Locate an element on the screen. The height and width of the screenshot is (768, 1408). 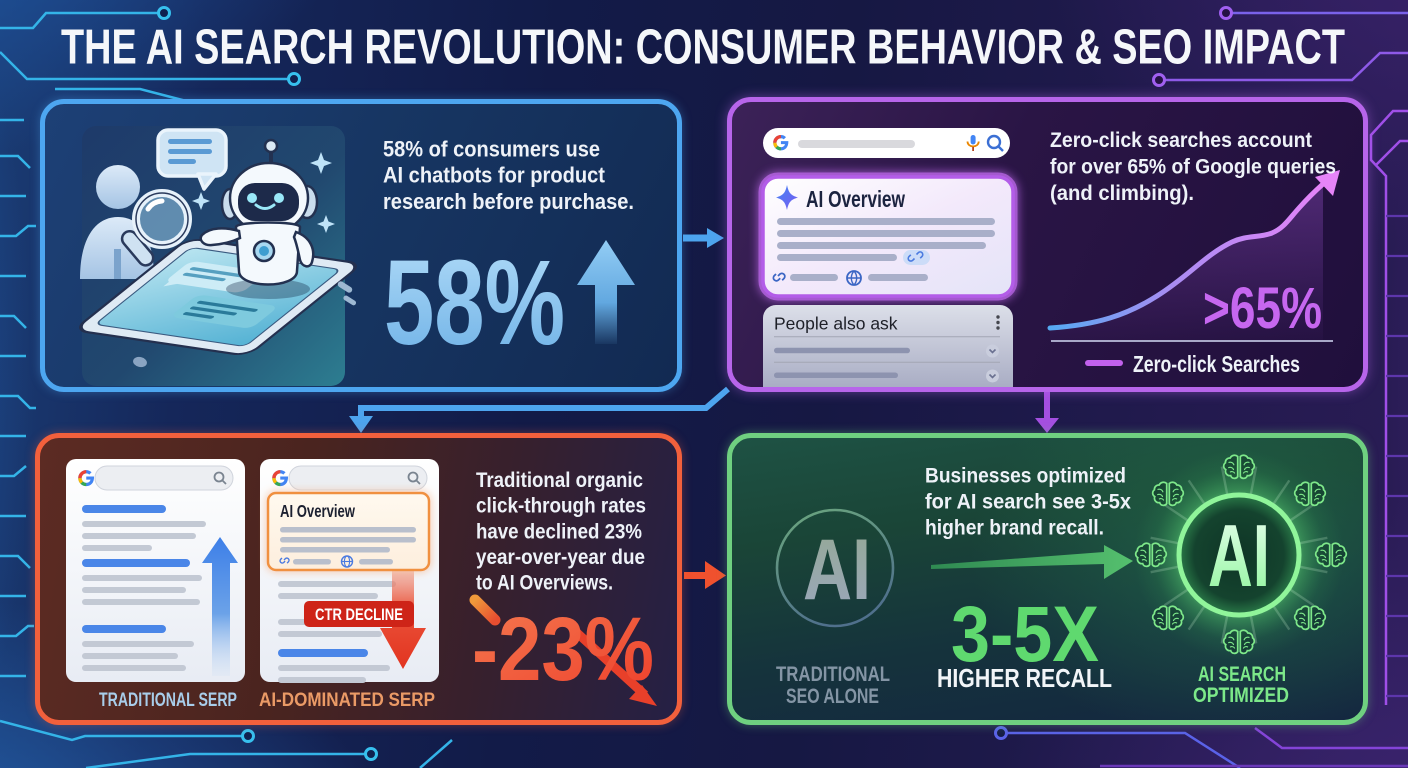
svg-text: Traditional organic is located at coordinates (559, 480).